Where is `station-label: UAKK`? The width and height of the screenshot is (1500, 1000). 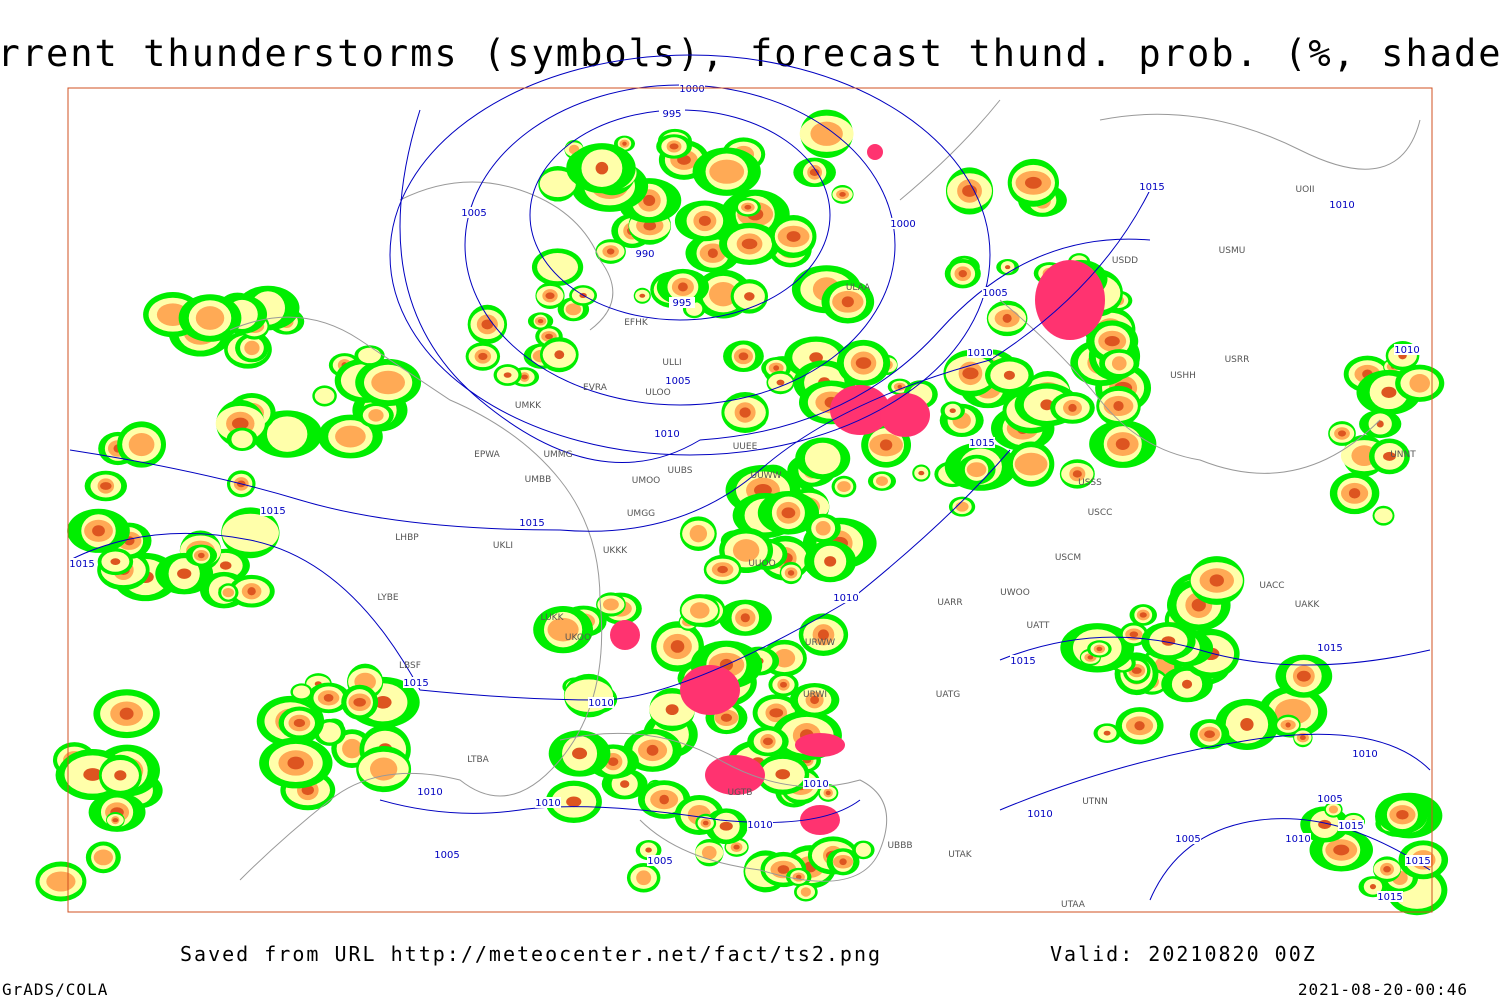
station-label: UAKK is located at coordinates (1308, 605).